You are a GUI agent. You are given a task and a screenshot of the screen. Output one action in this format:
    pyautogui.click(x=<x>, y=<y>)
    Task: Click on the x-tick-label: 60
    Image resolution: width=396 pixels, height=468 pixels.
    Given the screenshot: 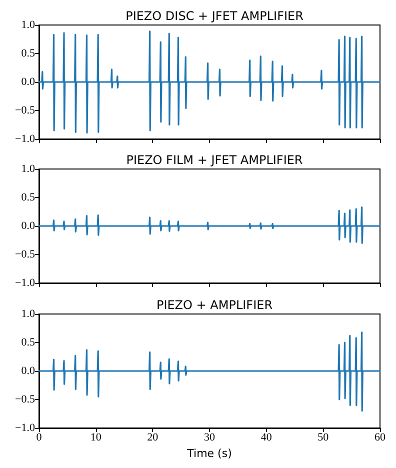 What is the action you would take?
    pyautogui.click(x=380, y=438)
    